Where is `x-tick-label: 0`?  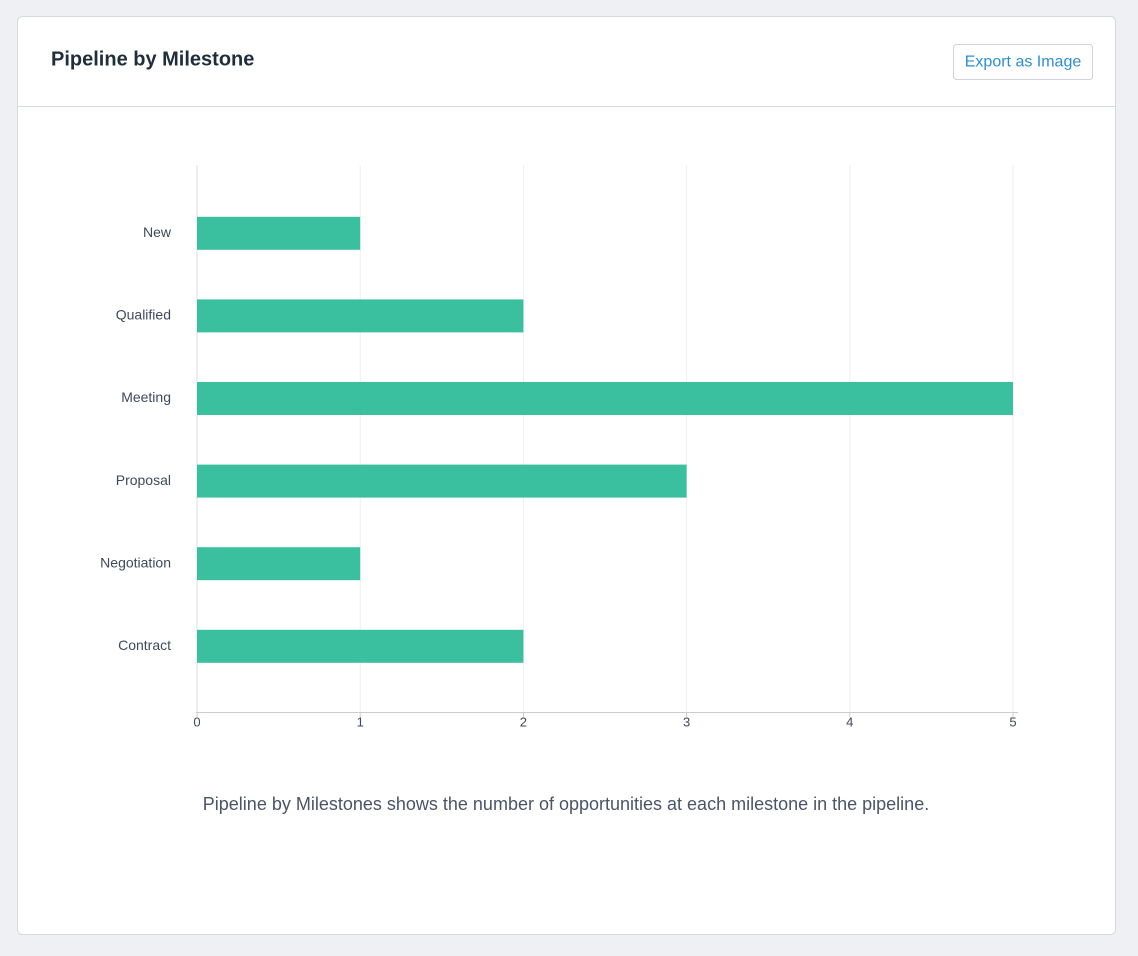
x-tick-label: 0 is located at coordinates (196, 721).